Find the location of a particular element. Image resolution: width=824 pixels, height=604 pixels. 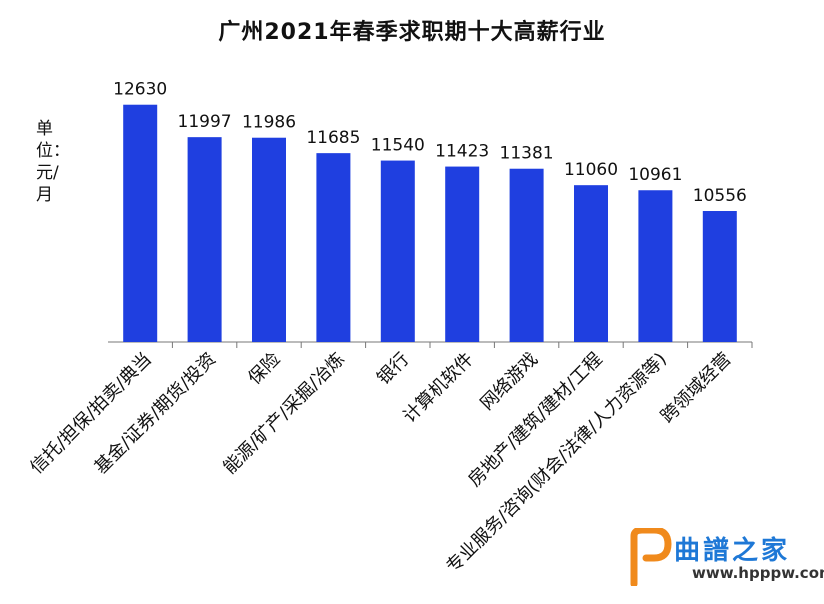

chart-title: 广州2021年春季求职期十大高薪行业 is located at coordinates (412, 32).